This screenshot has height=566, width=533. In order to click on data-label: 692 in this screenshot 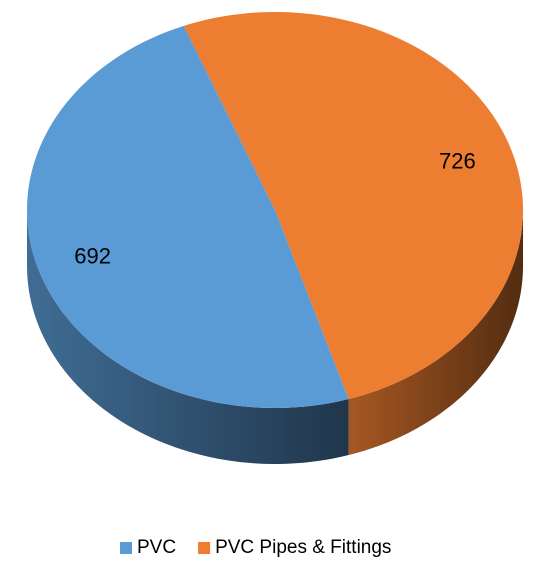, I will do `click(92, 255)`.